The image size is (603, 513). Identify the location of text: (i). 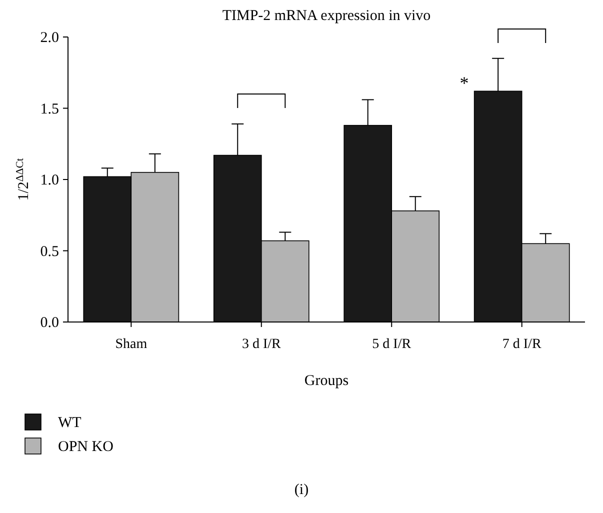
(301, 490).